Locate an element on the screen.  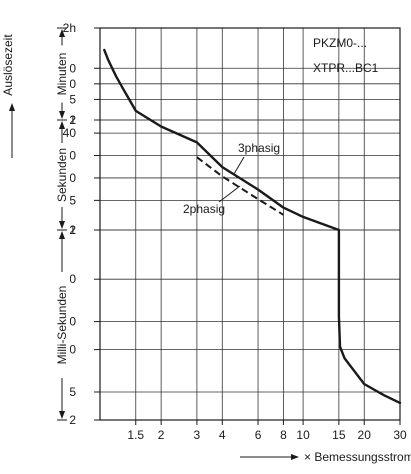
x-tick-label: 3 is located at coordinates (197, 435).